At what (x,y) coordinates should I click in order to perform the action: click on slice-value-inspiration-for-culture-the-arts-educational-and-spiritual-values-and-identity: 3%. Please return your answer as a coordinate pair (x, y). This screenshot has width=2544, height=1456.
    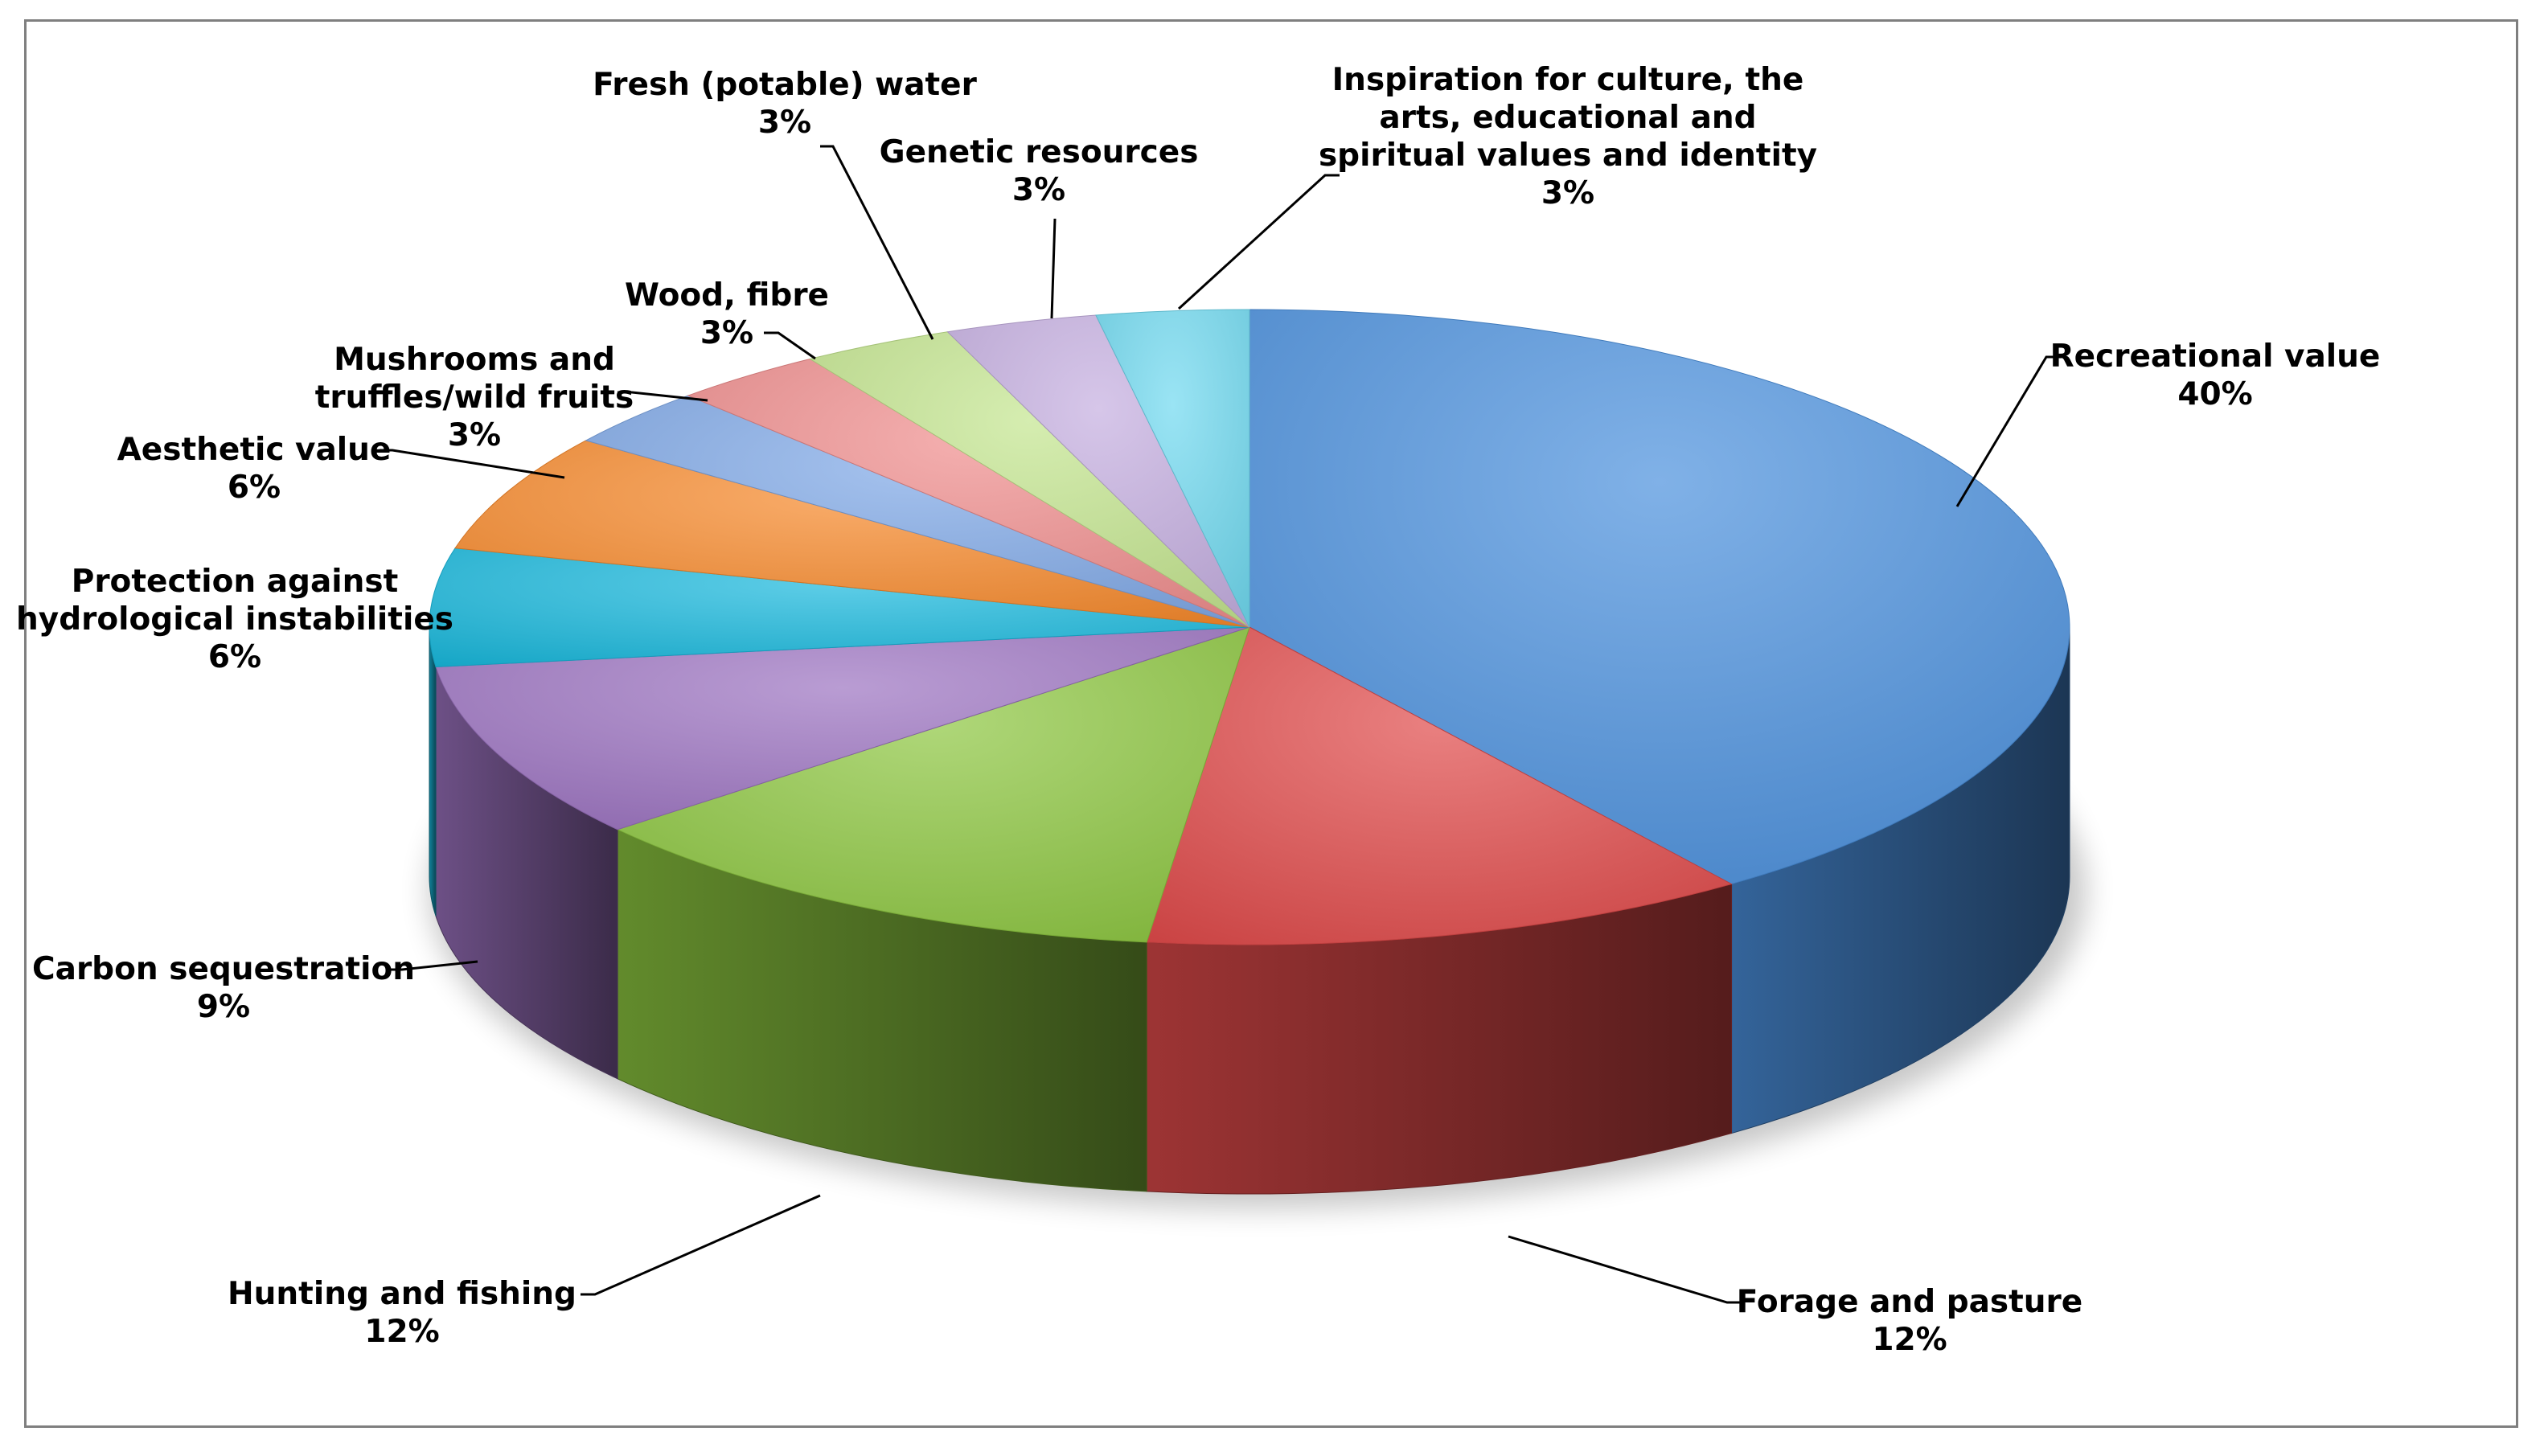
    Looking at the image, I should click on (1567, 193).